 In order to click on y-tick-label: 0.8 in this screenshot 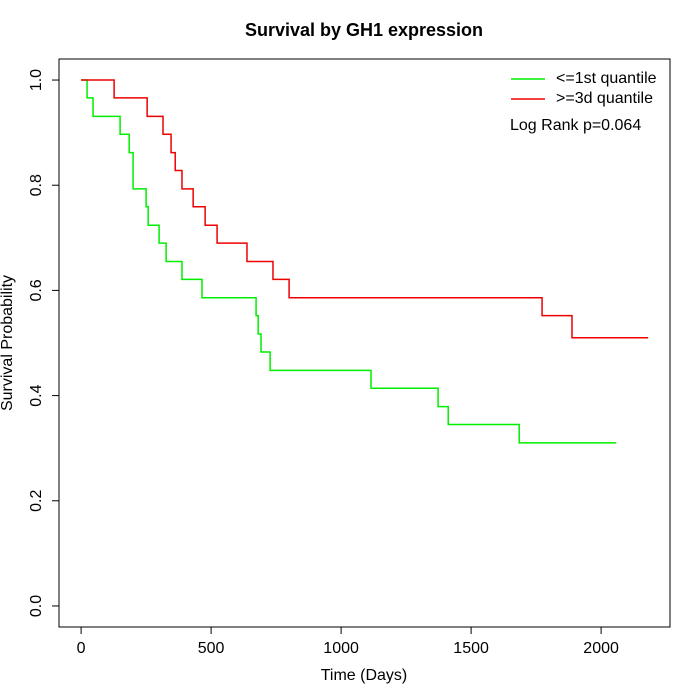, I will do `click(36, 185)`.